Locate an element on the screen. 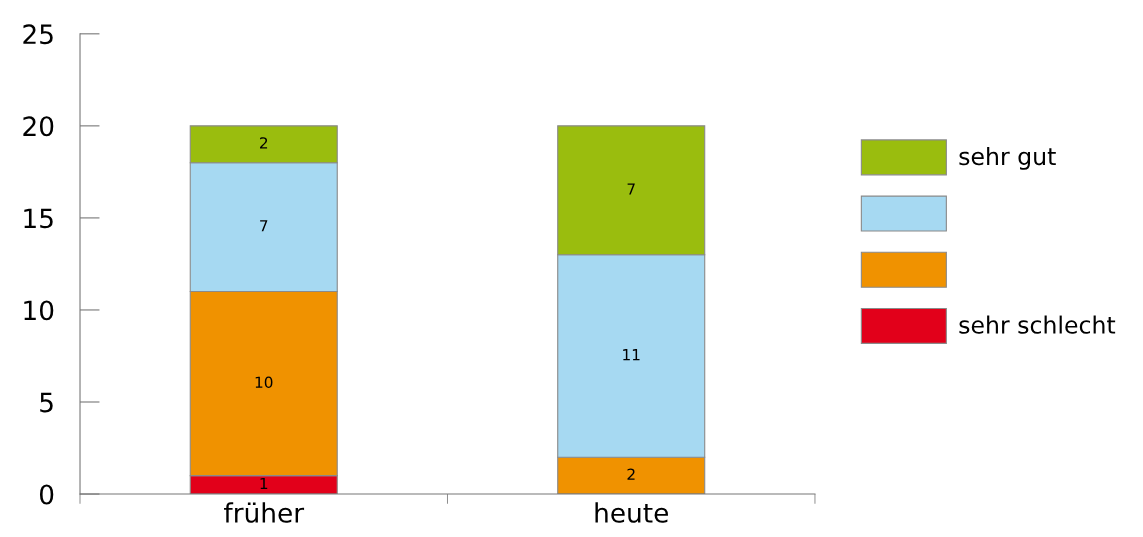  y-tick-label: 5 is located at coordinates (46, 402).